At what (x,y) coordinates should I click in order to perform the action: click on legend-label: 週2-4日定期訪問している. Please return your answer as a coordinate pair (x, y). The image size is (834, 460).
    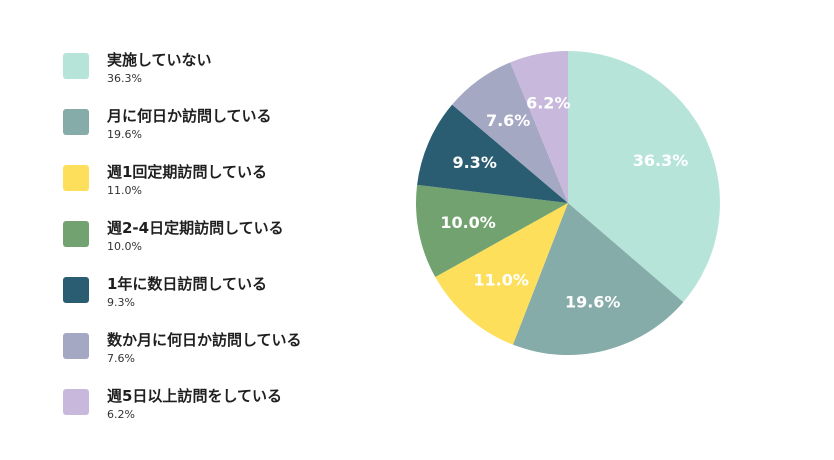
    Looking at the image, I should click on (195, 228).